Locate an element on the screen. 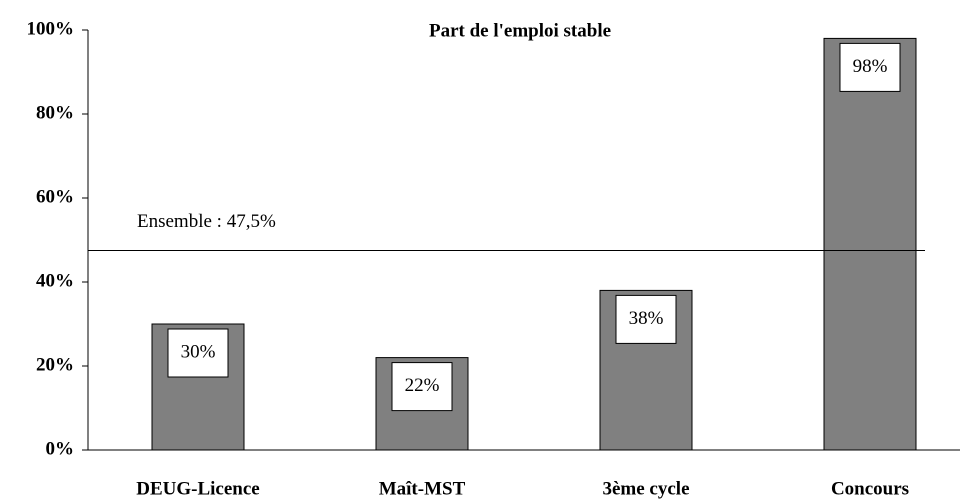 Image resolution: width=973 pixels, height=501 pixels. y-tick-label: 0% is located at coordinates (60, 448).